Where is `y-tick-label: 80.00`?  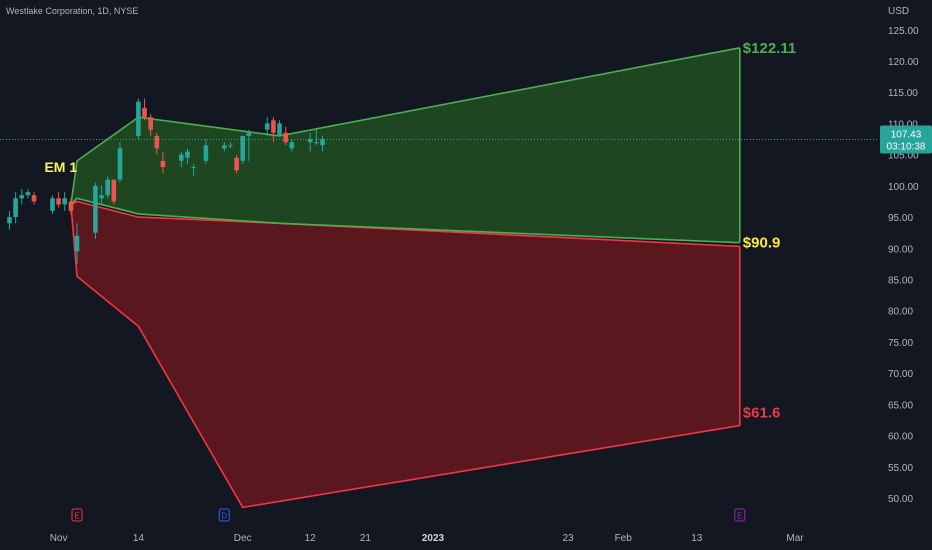 y-tick-label: 80.00 is located at coordinates (900, 312).